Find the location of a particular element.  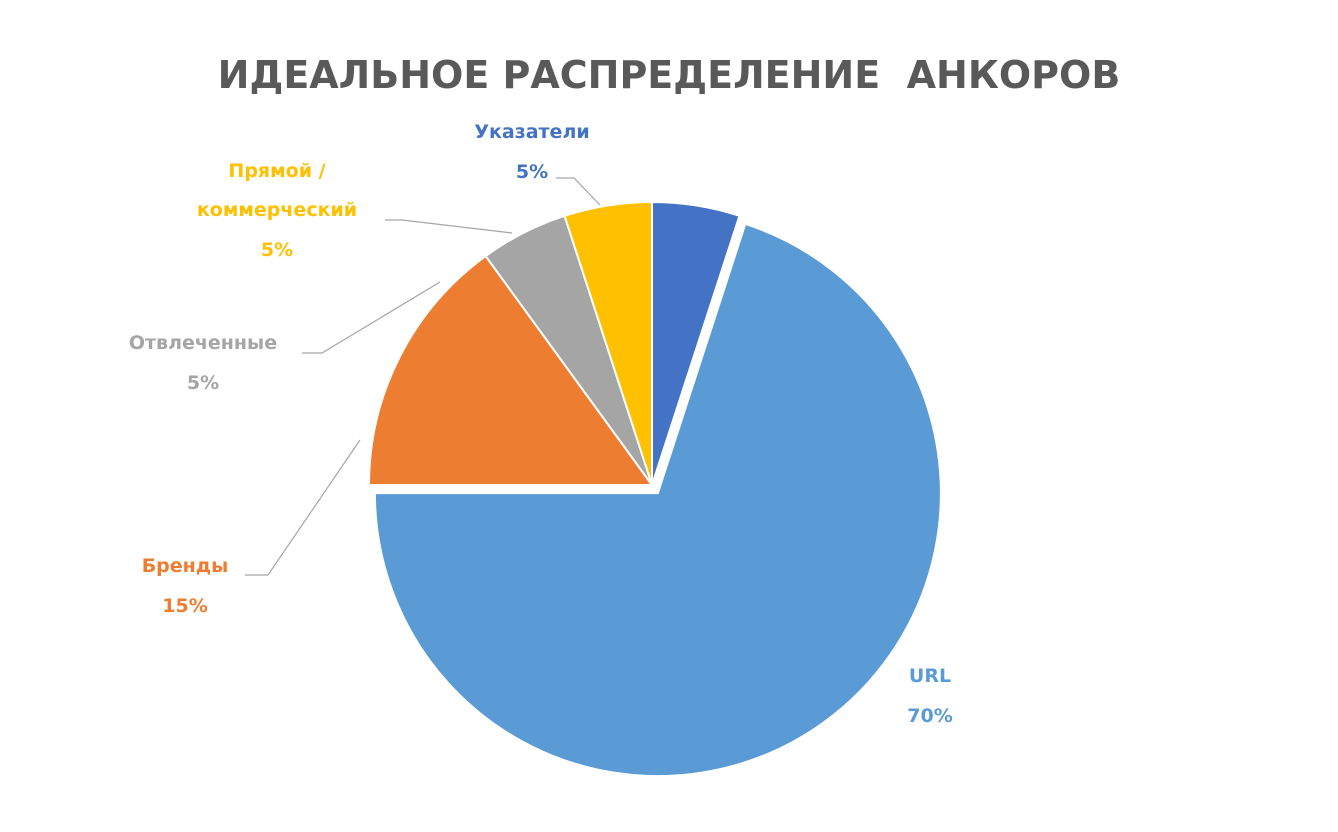

data-label-direct-commercial: Прямой / коммерческий 5% is located at coordinates (277, 210).